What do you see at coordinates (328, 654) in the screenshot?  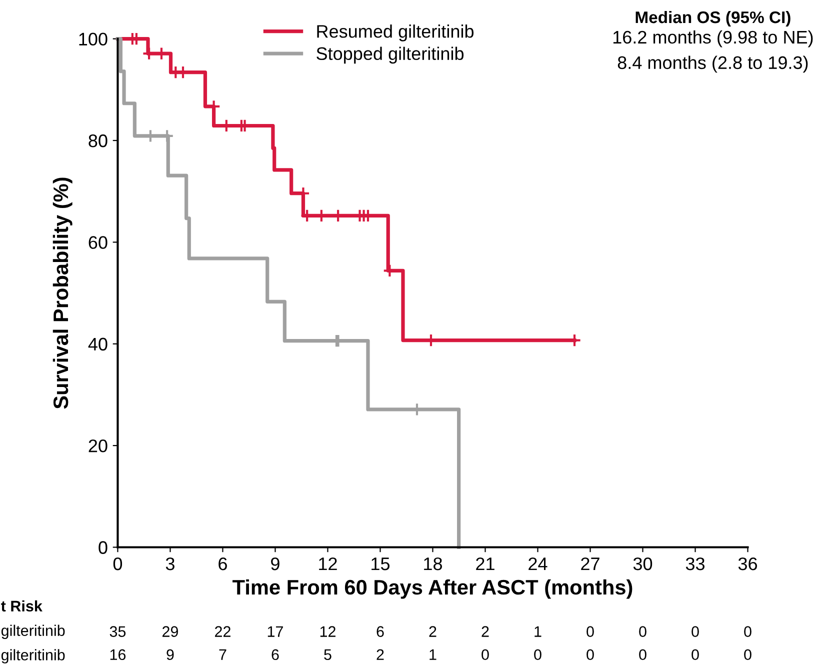 I see `text: 5` at bounding box center [328, 654].